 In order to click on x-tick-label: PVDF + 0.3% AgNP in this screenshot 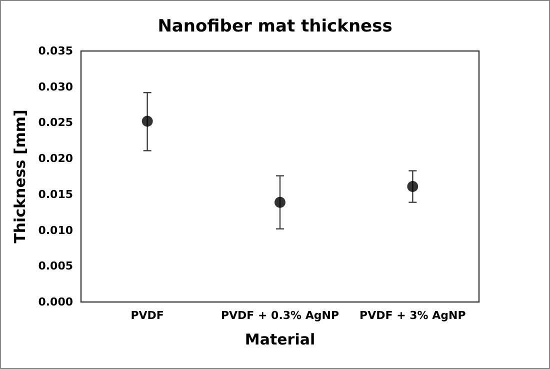, I will do `click(280, 315)`.